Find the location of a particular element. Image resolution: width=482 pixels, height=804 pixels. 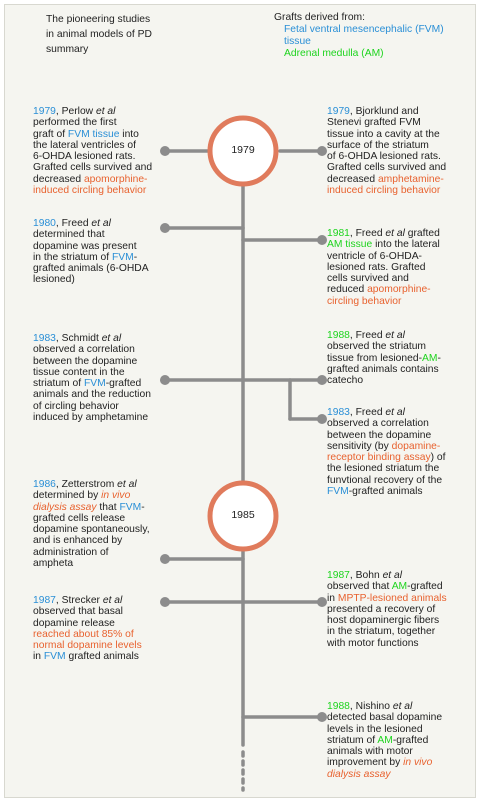

milestone-circle-1979 is located at coordinates (243, 151).